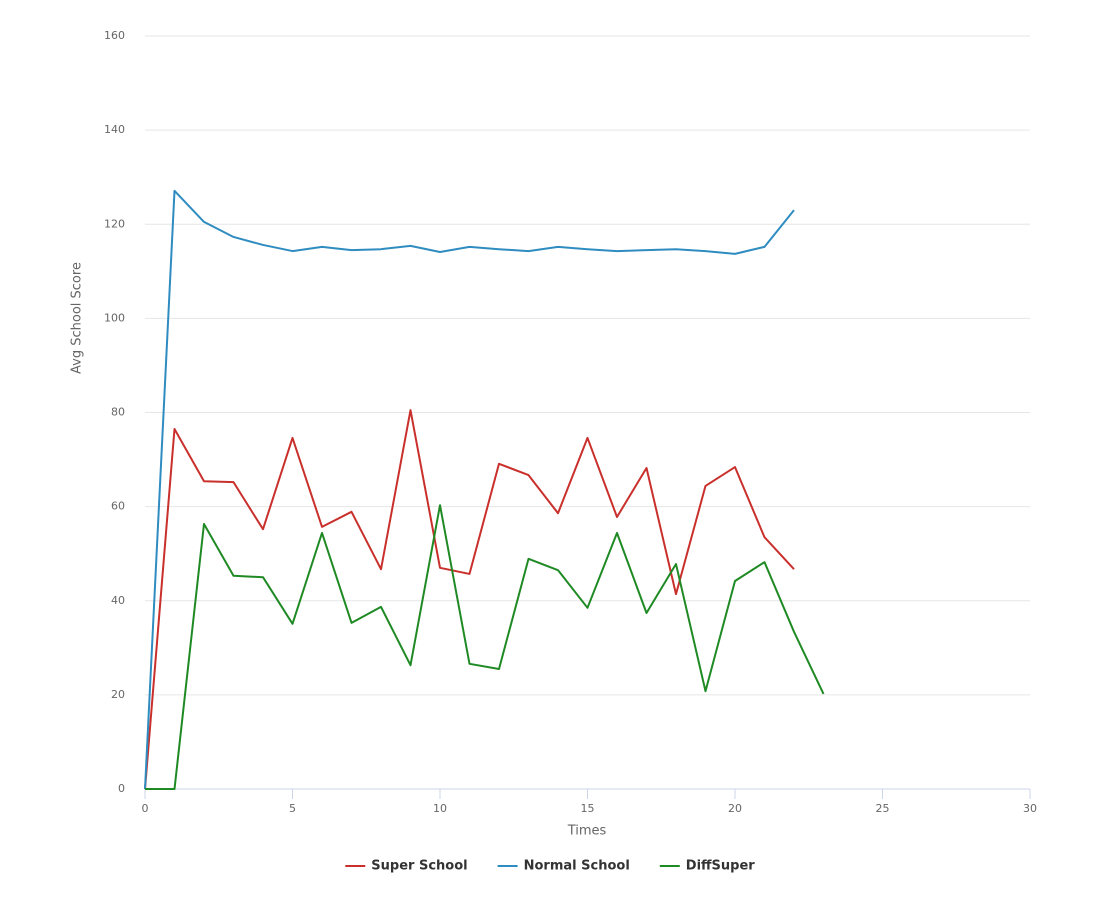  What do you see at coordinates (440, 808) in the screenshot?
I see `x-tick-label: 10` at bounding box center [440, 808].